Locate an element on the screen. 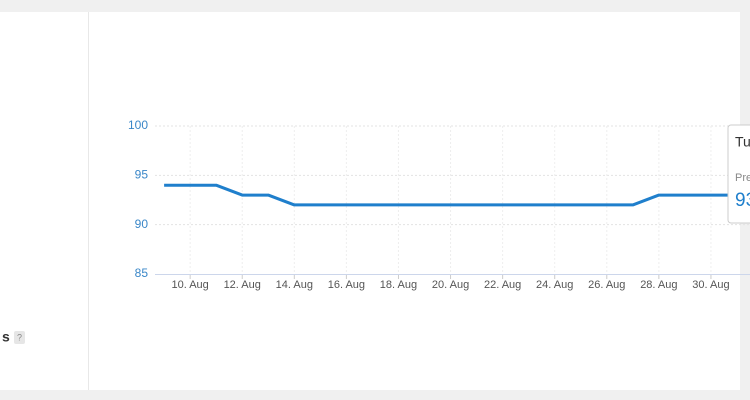  side-label: s is located at coordinates (6, 337).